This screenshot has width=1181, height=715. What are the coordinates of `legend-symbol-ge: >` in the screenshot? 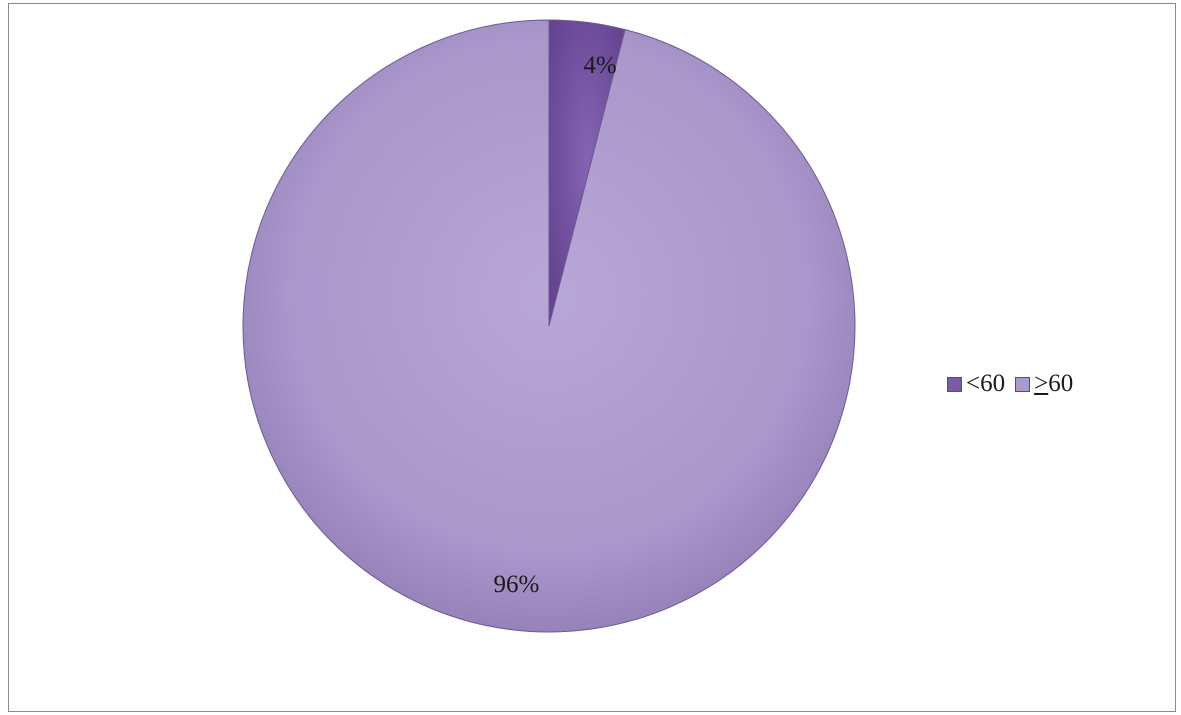 It's located at (1041, 383).